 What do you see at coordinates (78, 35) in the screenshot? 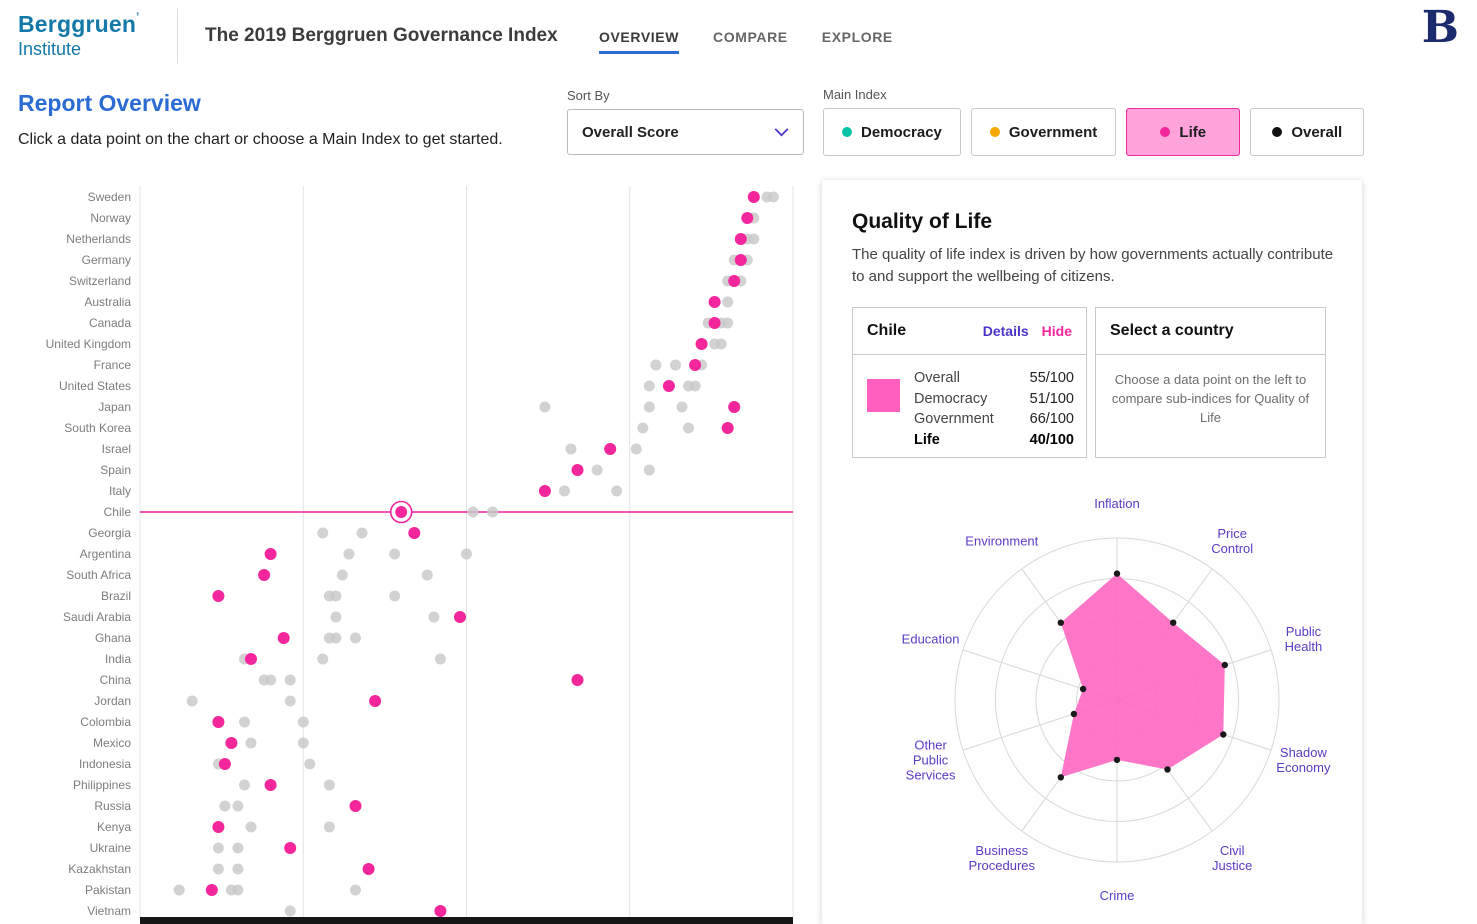
I see `berggruen-institute-logo: Berggruen’ Institute` at bounding box center [78, 35].